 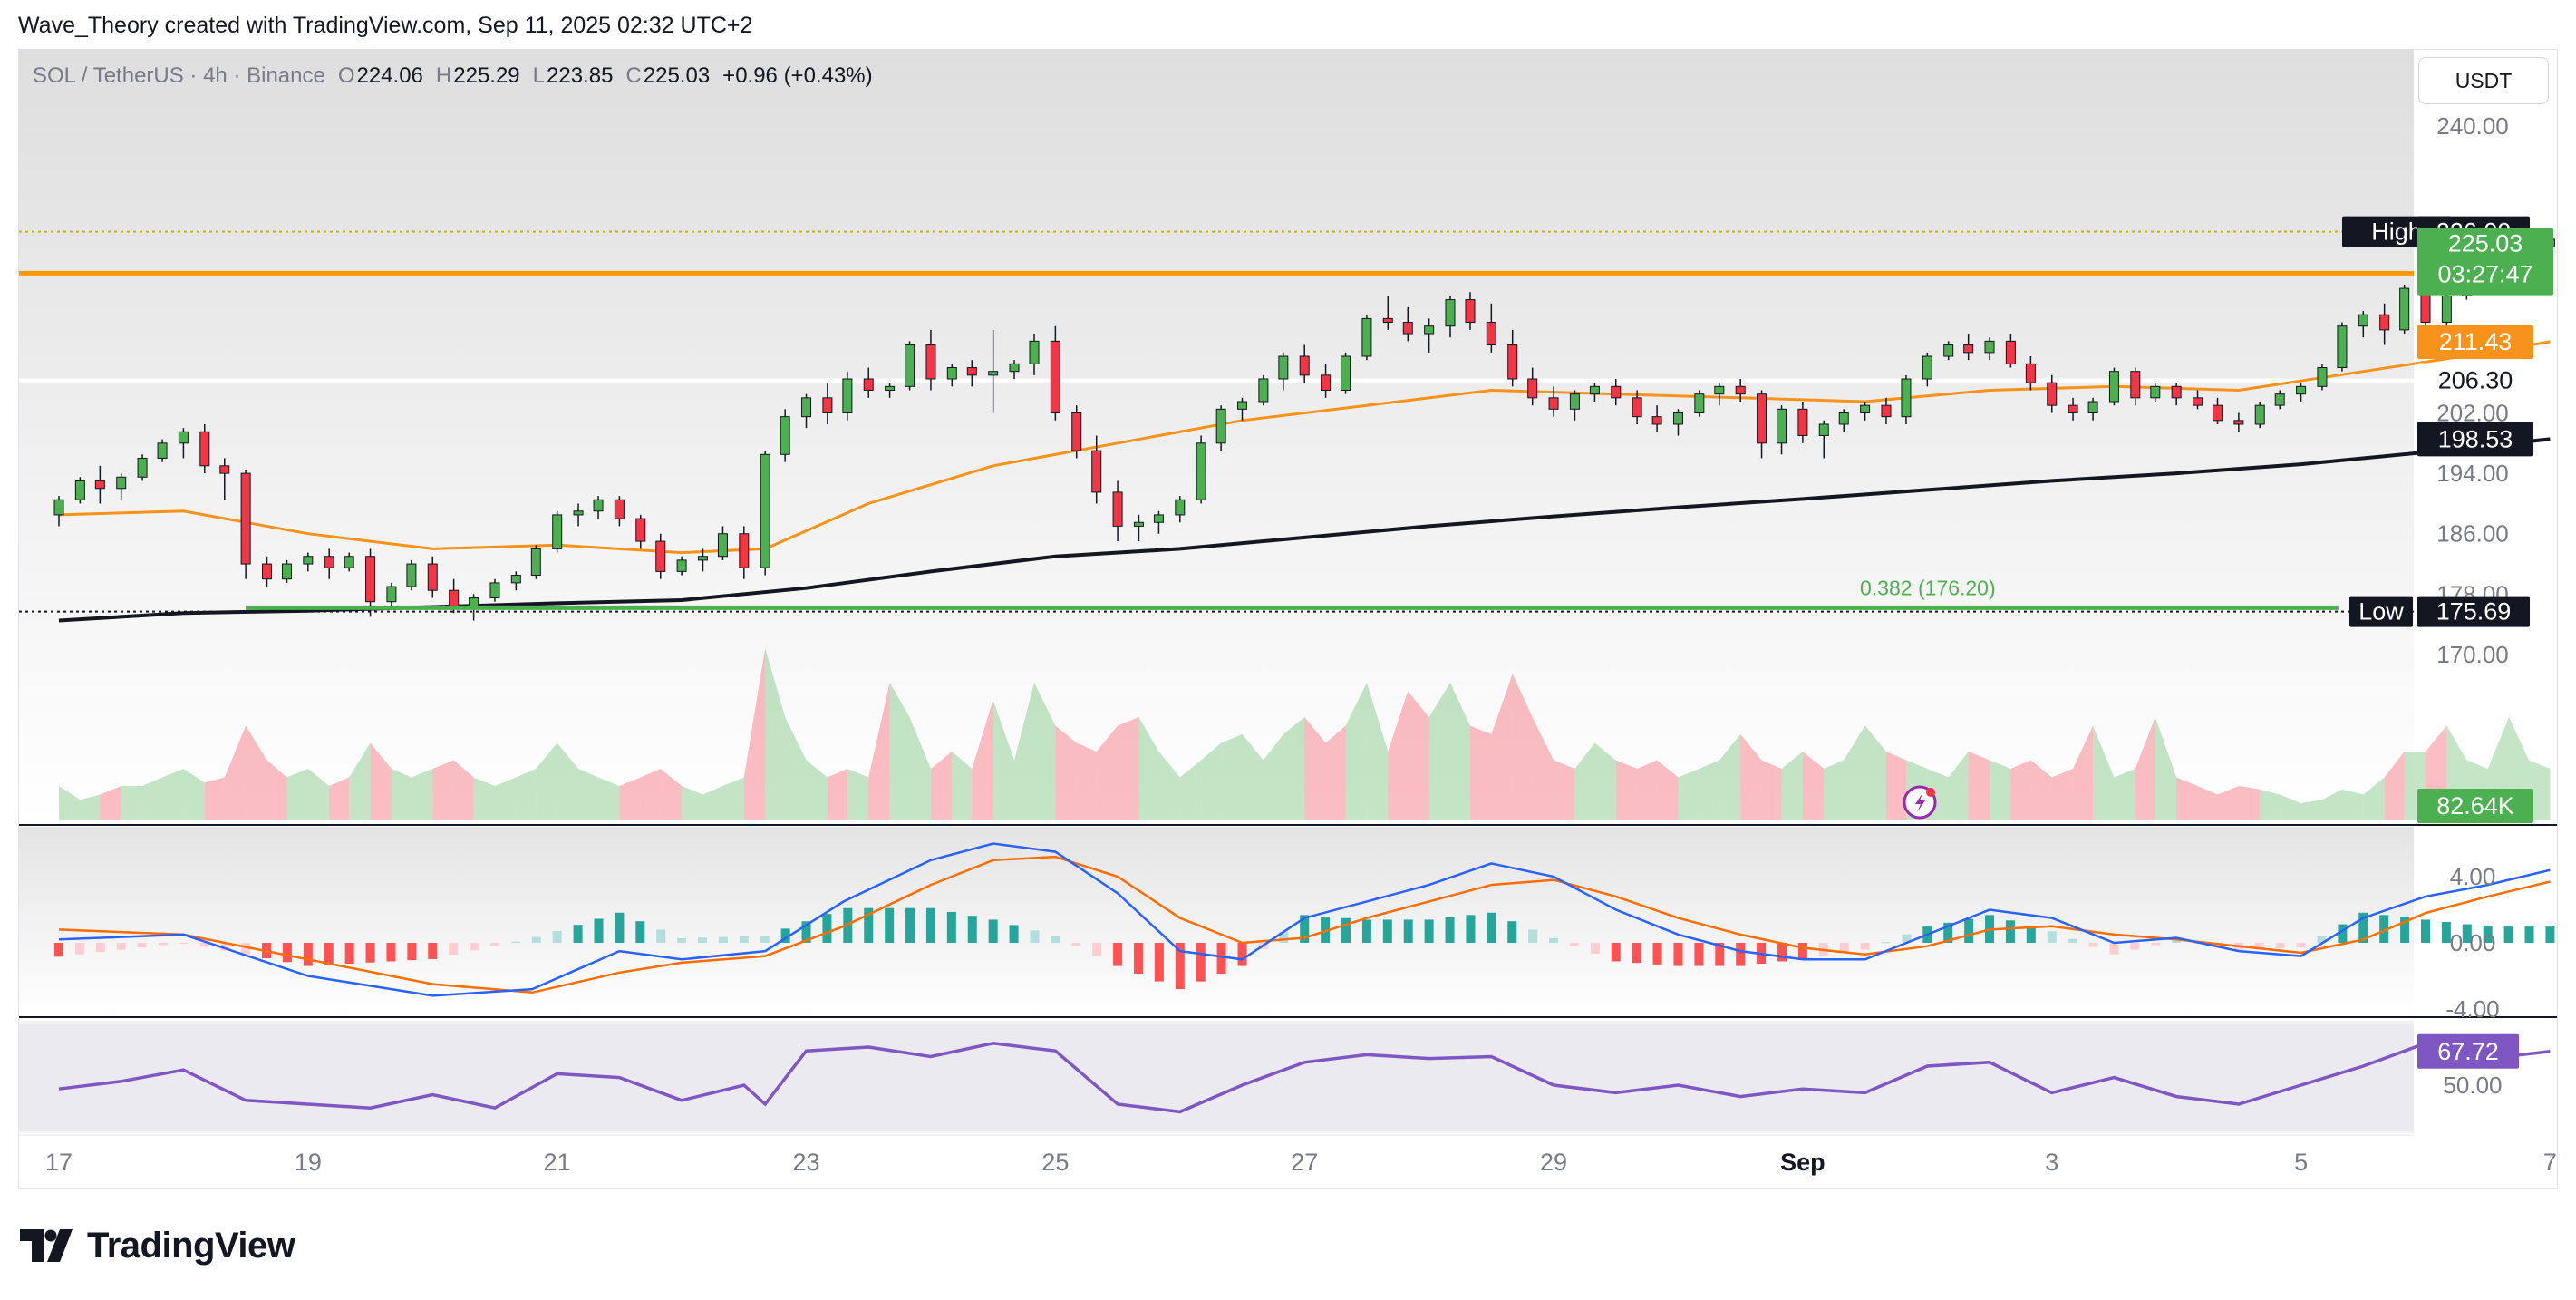 I want to click on macd-tick-label: 4.00, so click(x=2473, y=876).